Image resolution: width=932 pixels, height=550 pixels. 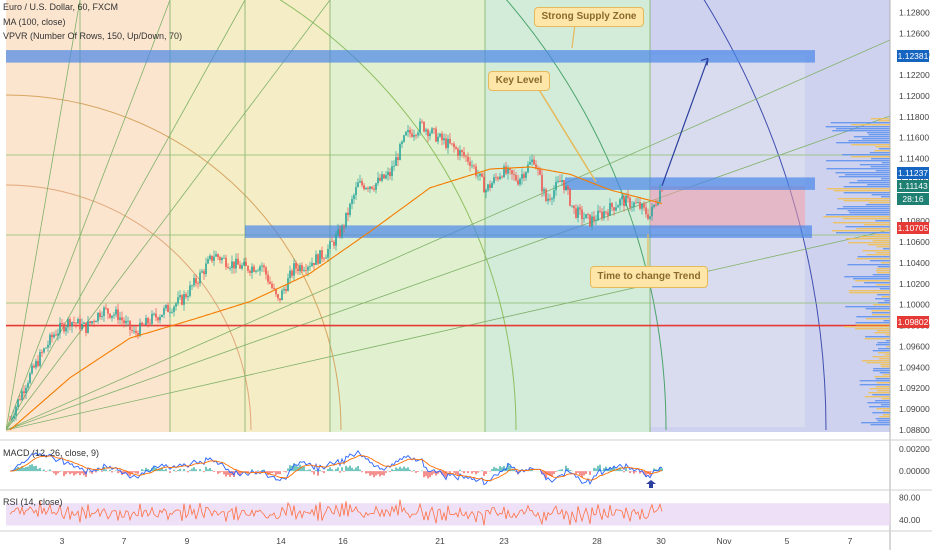 What do you see at coordinates (914, 471) in the screenshot?
I see `macd-tick-label: 0.00000` at bounding box center [914, 471].